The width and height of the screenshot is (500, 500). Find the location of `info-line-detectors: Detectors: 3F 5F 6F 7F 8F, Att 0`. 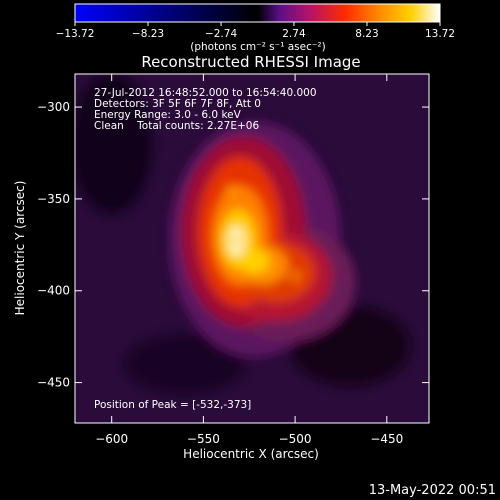

info-line-detectors: Detectors: 3F 5F 6F 7F 8F, Att 0 is located at coordinates (177, 104).